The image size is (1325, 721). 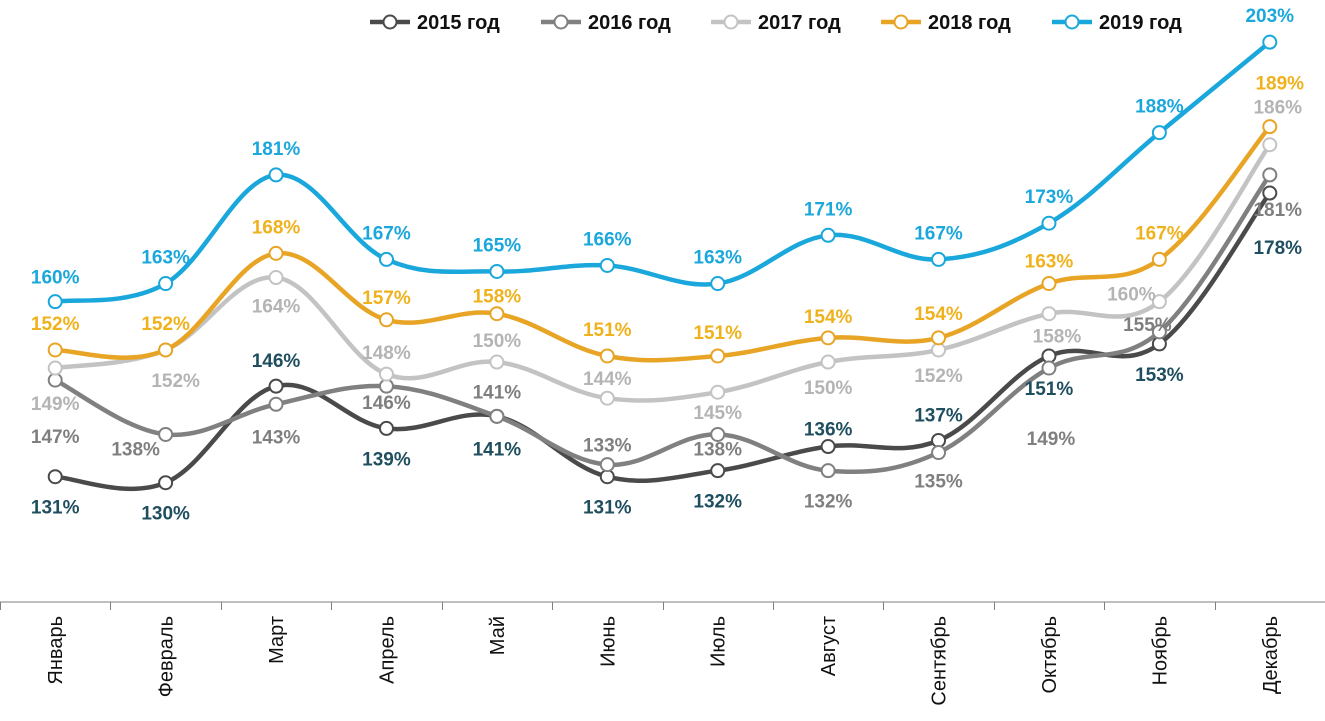 What do you see at coordinates (828, 502) in the screenshot?
I see `data-label: 132%` at bounding box center [828, 502].